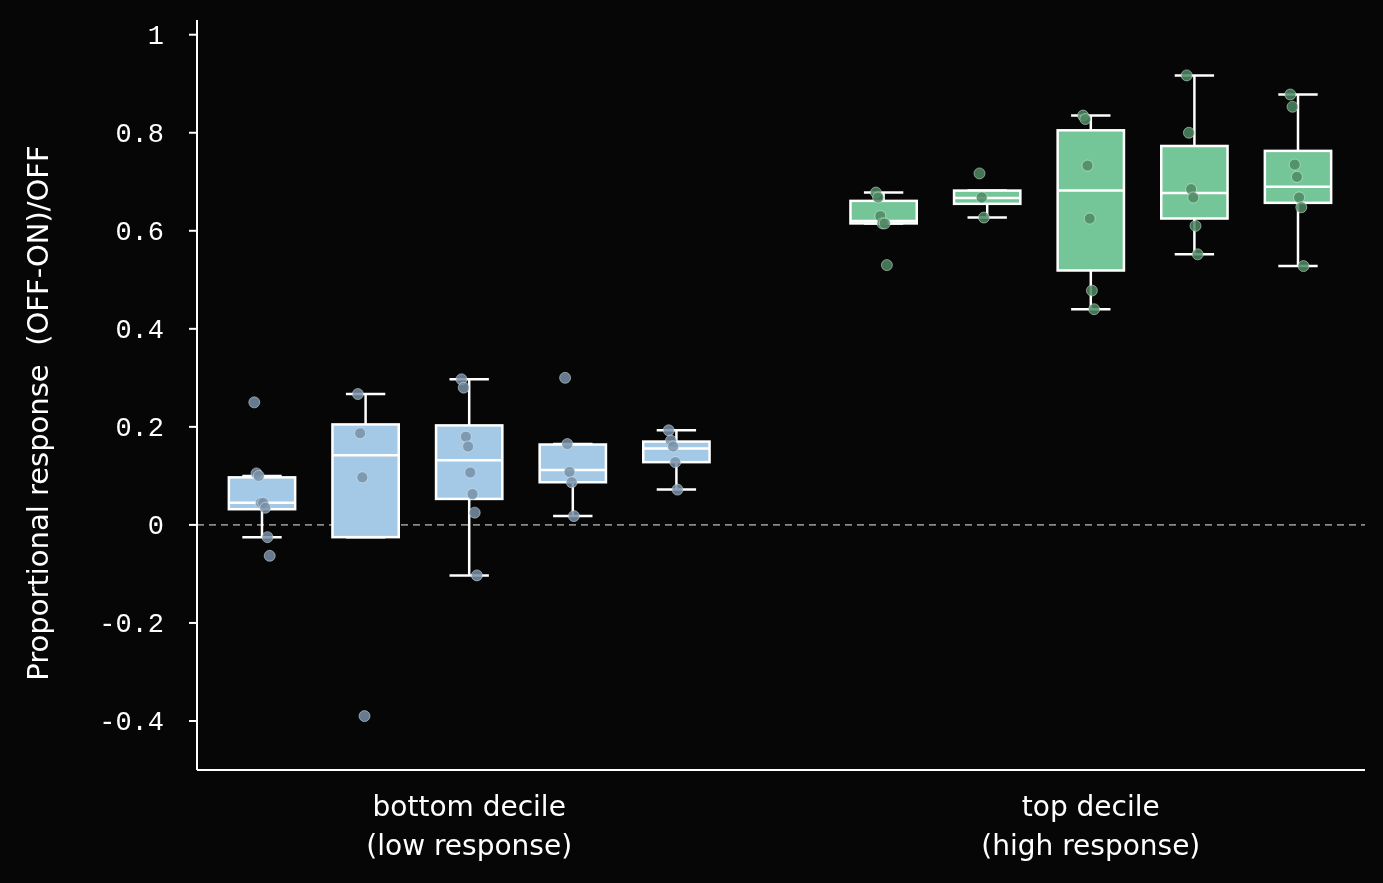 The image size is (1383, 883). Describe the element at coordinates (139, 135) in the screenshot. I see `y-tick-label: 0.8` at that location.